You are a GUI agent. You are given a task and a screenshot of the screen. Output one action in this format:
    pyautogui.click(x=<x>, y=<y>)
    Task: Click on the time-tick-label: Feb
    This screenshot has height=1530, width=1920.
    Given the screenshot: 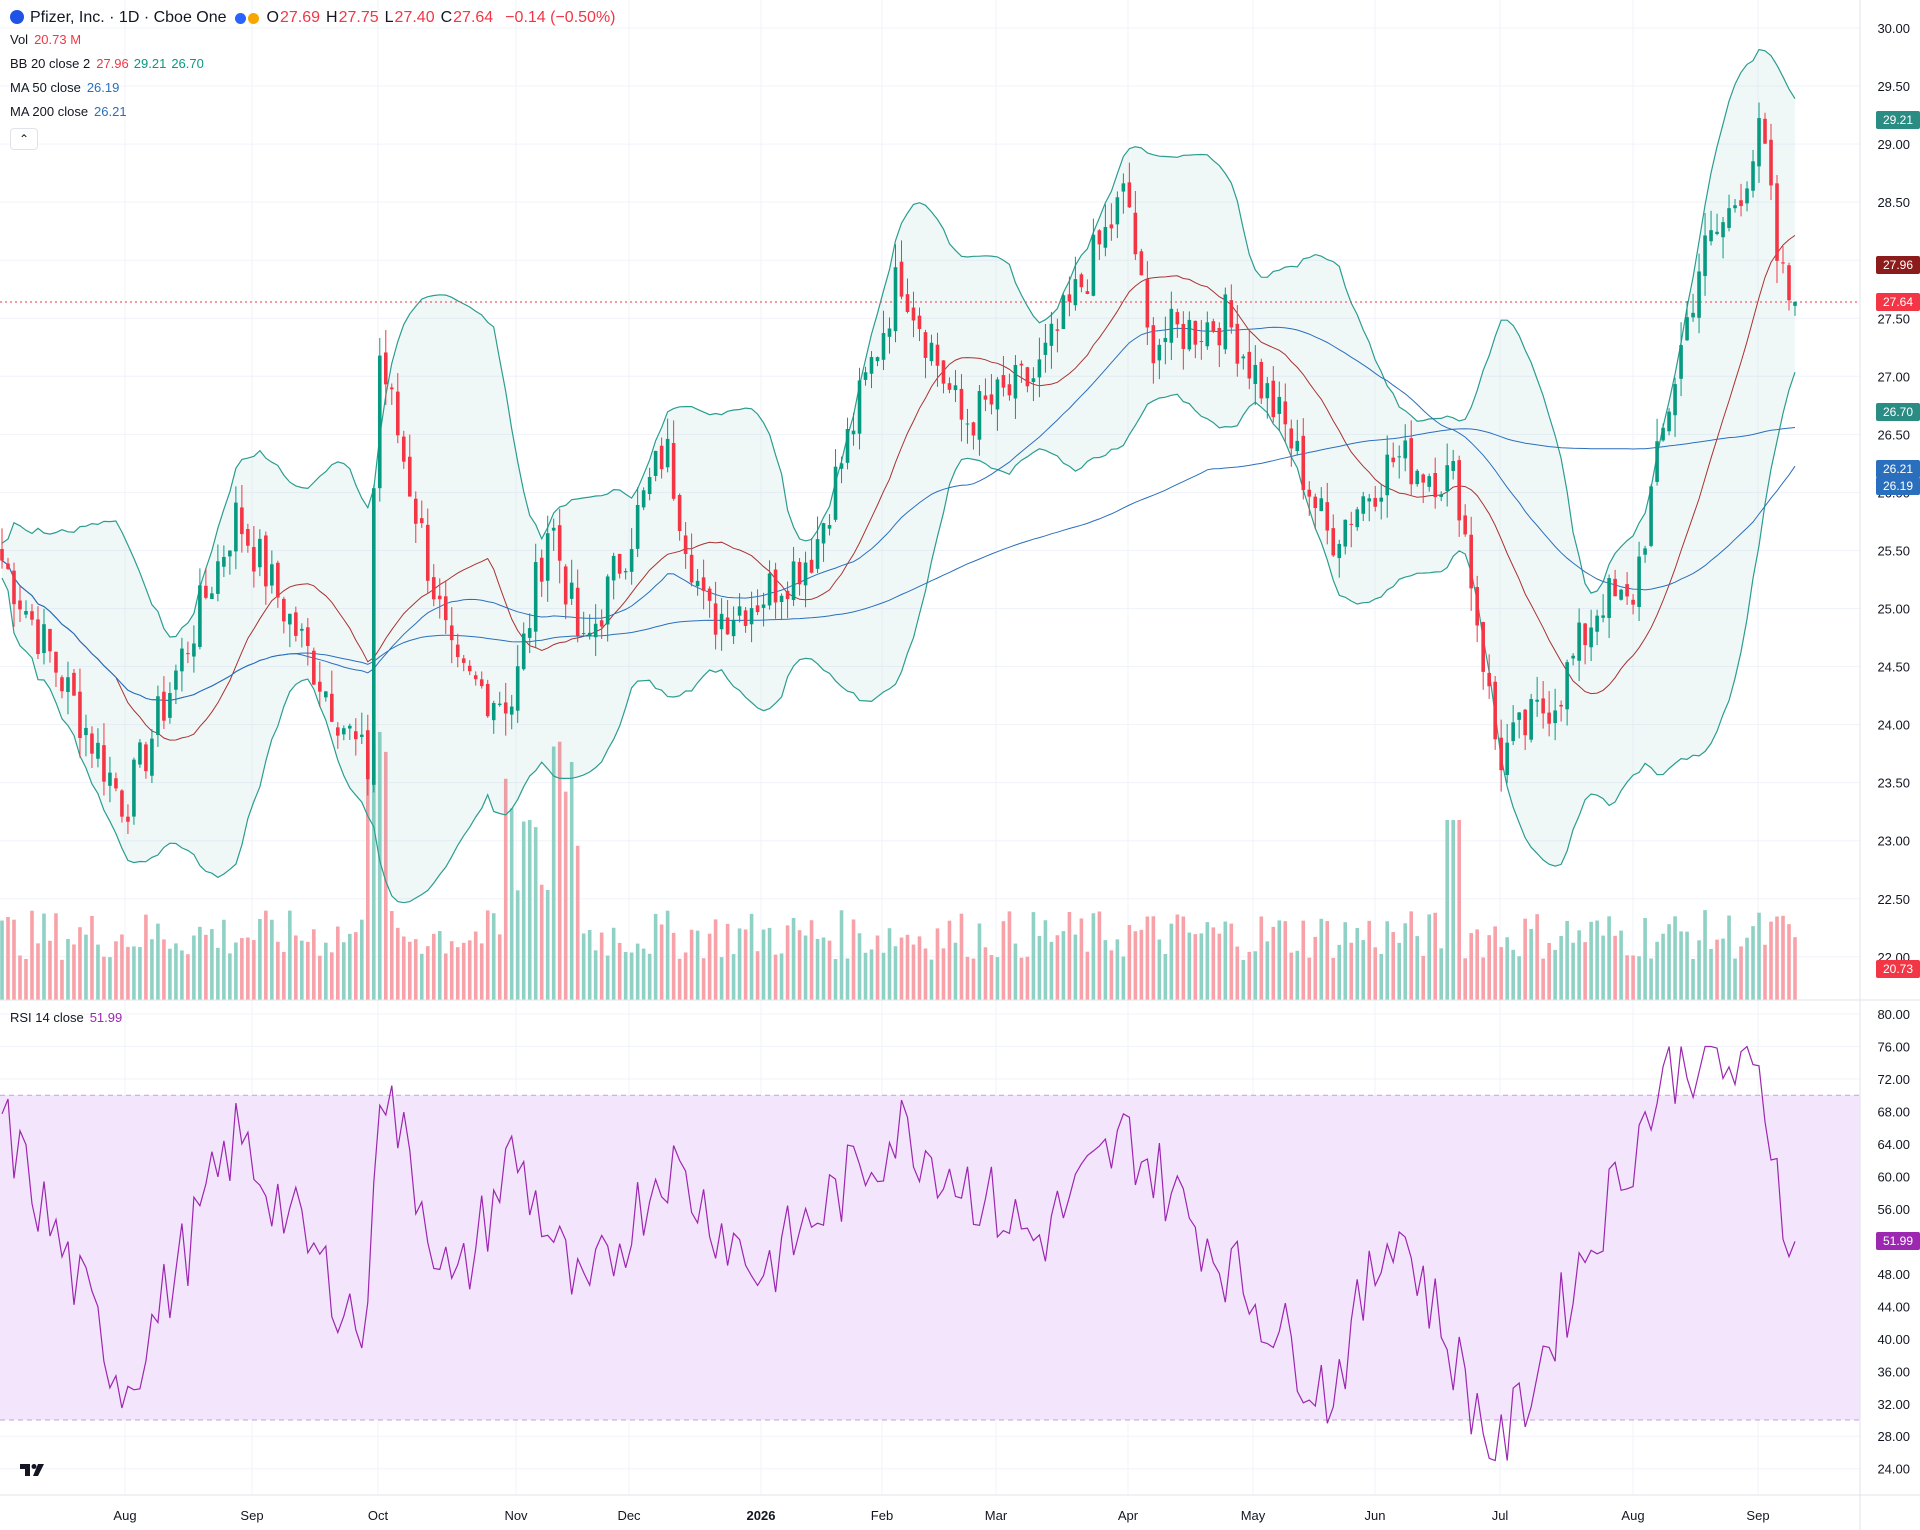 What is the action you would take?
    pyautogui.click(x=882, y=1515)
    